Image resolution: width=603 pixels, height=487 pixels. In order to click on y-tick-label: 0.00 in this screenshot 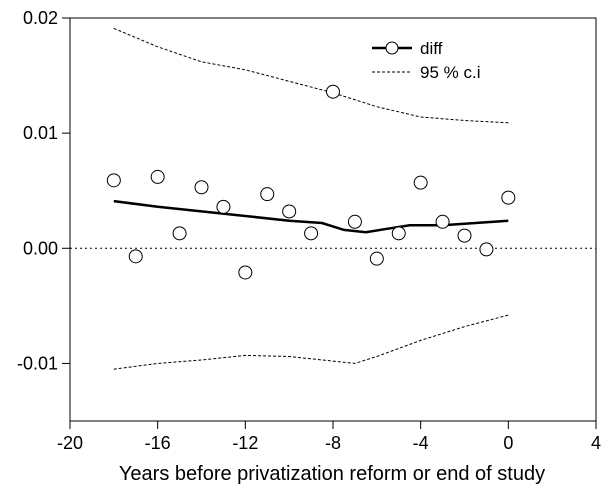, I will do `click(40, 248)`.